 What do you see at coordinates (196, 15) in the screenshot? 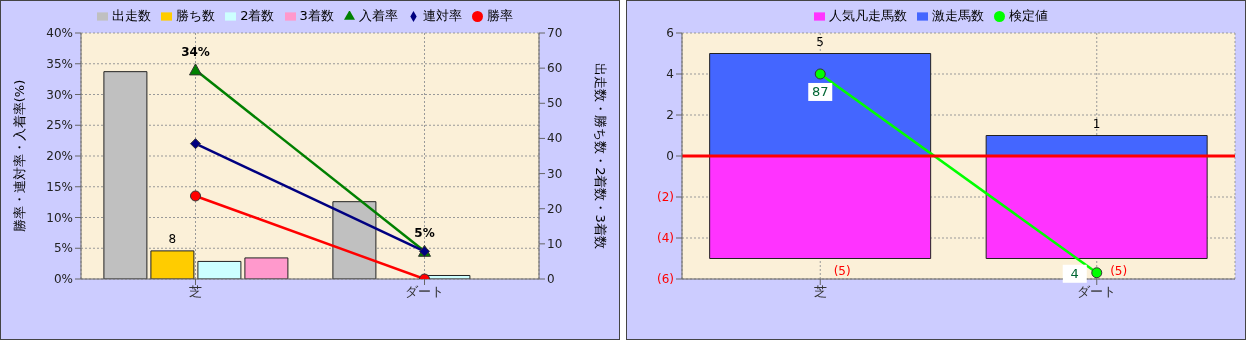
I see `legend-label: 勝ち数` at bounding box center [196, 15].